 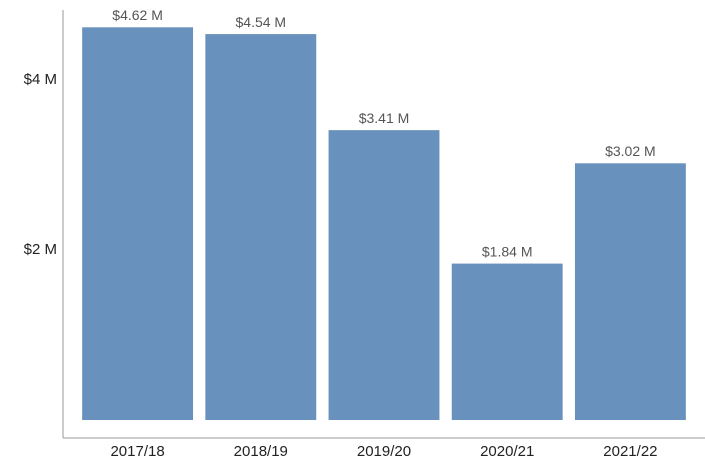 What do you see at coordinates (137, 451) in the screenshot?
I see `x-tick-label: 2017/18` at bounding box center [137, 451].